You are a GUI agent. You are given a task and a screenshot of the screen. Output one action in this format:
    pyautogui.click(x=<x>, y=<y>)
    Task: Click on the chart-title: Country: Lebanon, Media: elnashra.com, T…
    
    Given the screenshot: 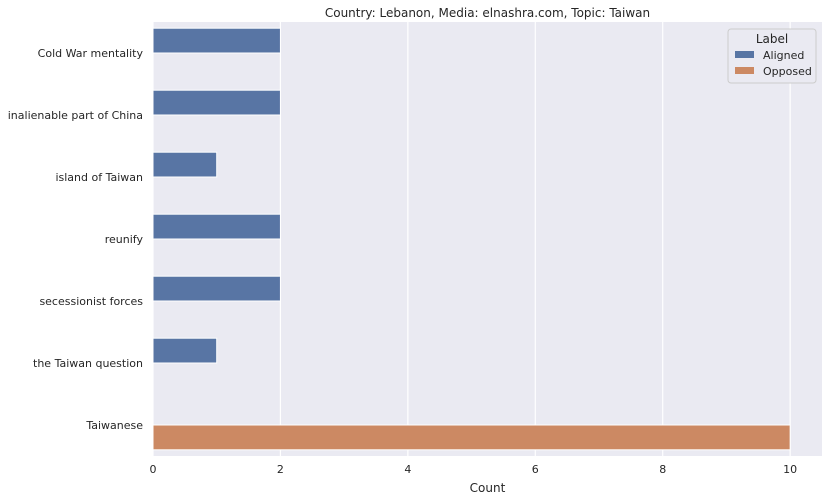 What is the action you would take?
    pyautogui.click(x=487, y=13)
    